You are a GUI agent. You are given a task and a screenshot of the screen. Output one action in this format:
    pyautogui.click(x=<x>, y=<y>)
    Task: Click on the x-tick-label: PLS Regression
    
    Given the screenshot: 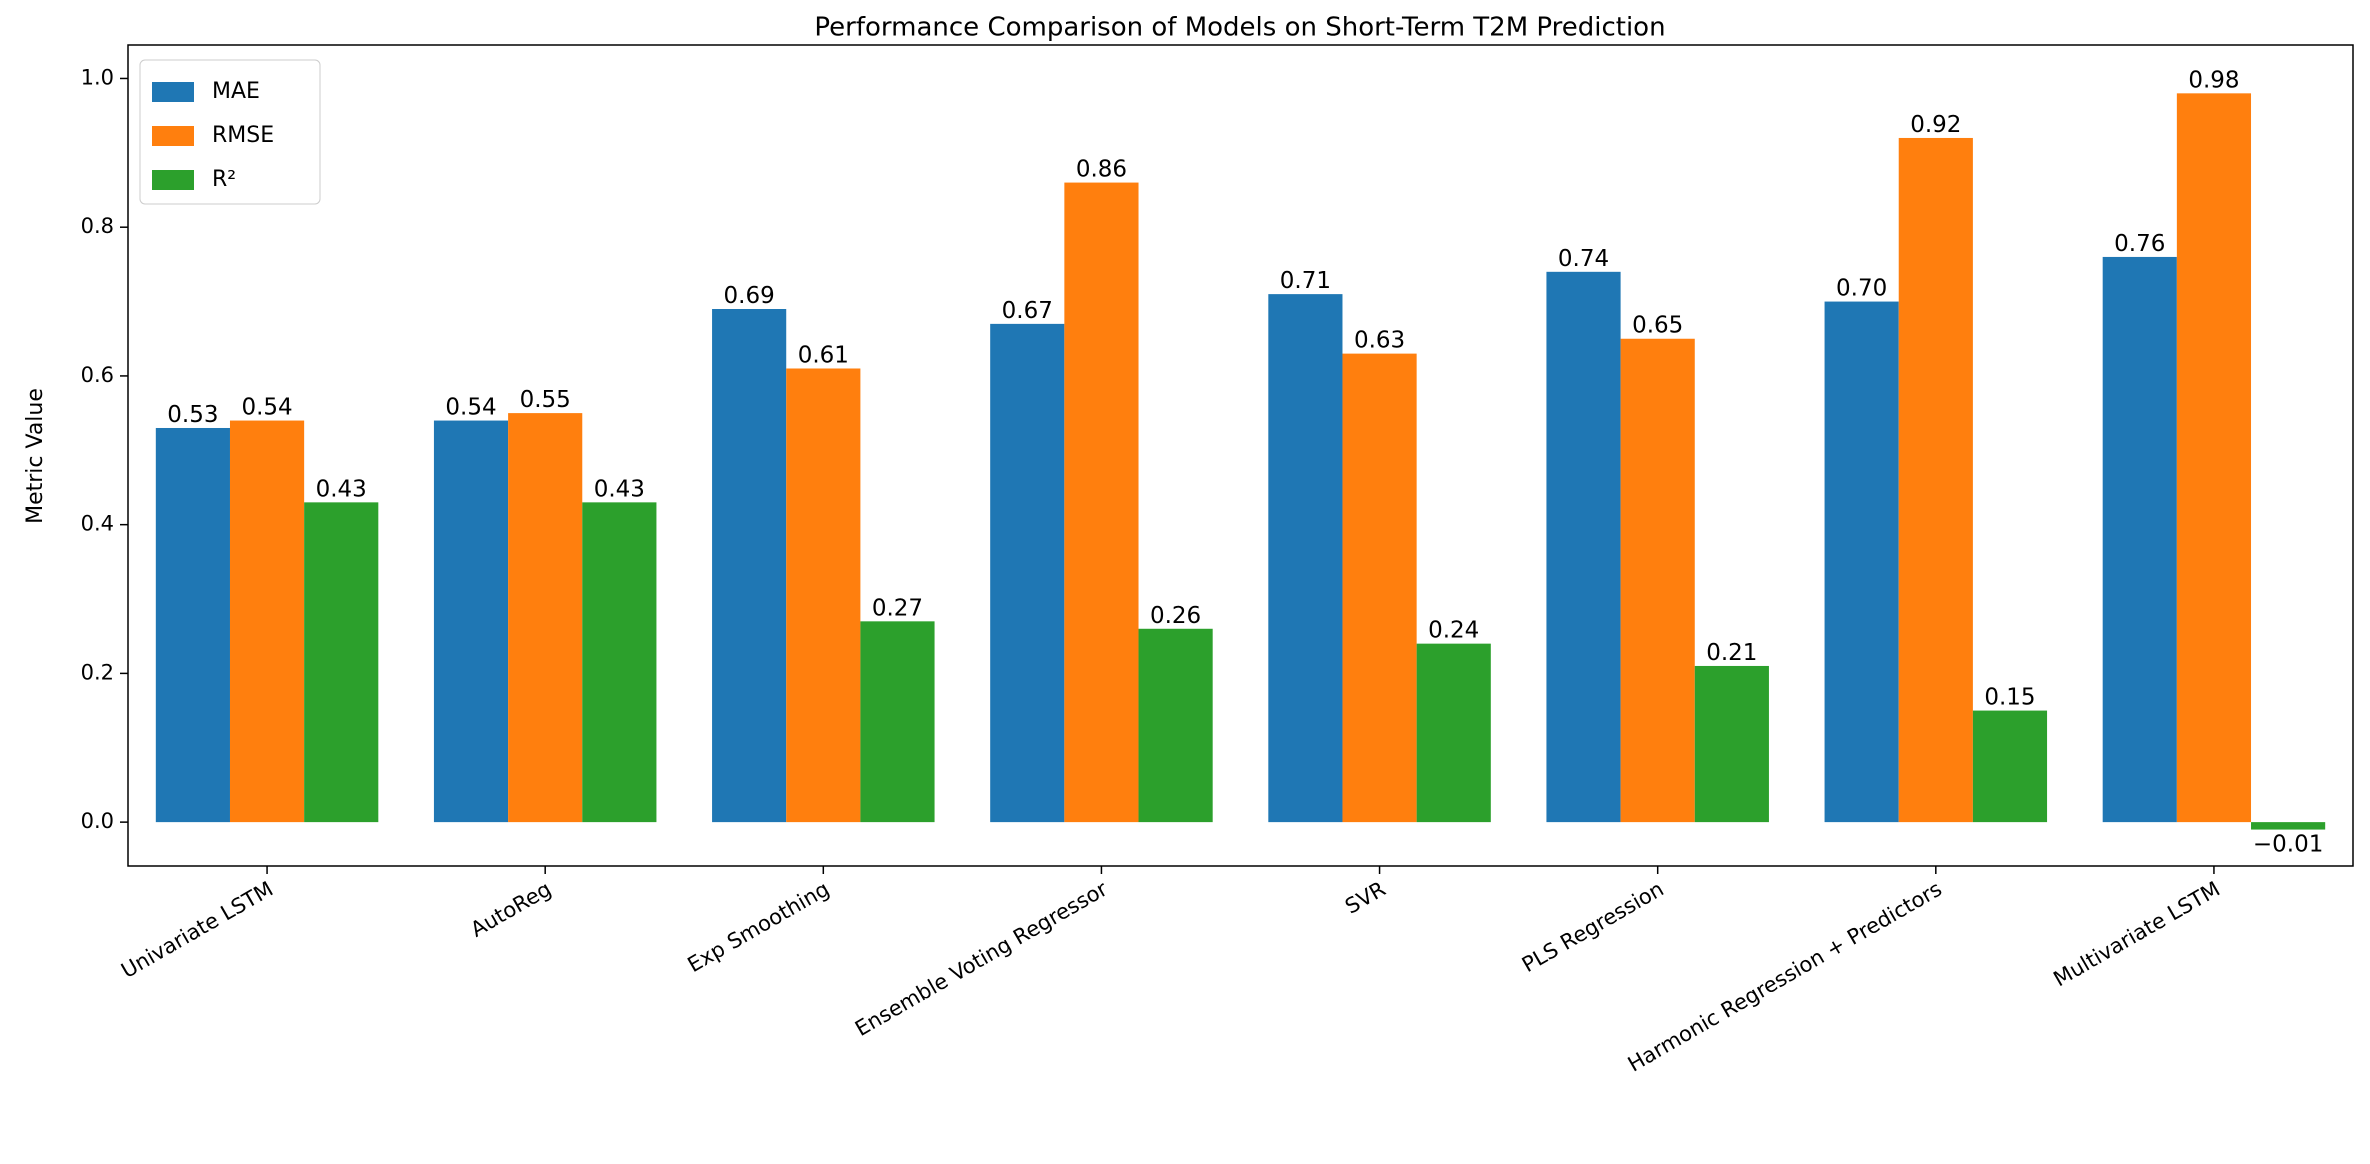 What is the action you would take?
    pyautogui.click(x=1593, y=927)
    